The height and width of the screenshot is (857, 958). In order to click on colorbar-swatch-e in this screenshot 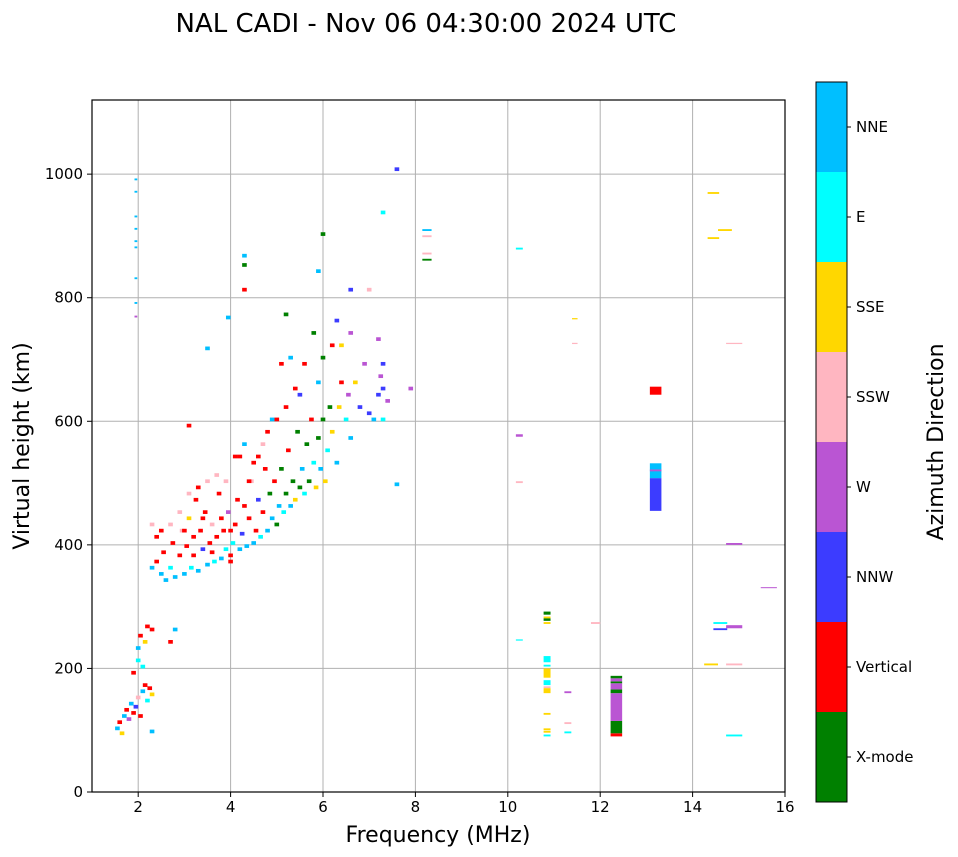, I will do `click(831, 217)`.